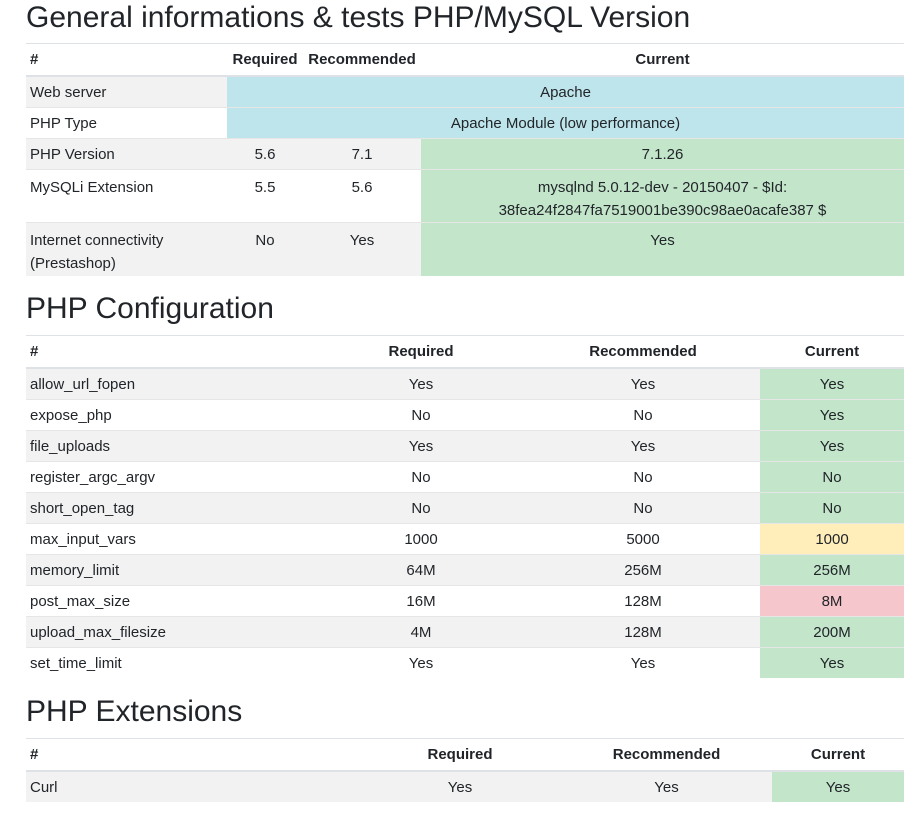 The image size is (923, 821). I want to click on recommended-value: 256M, so click(643, 570).